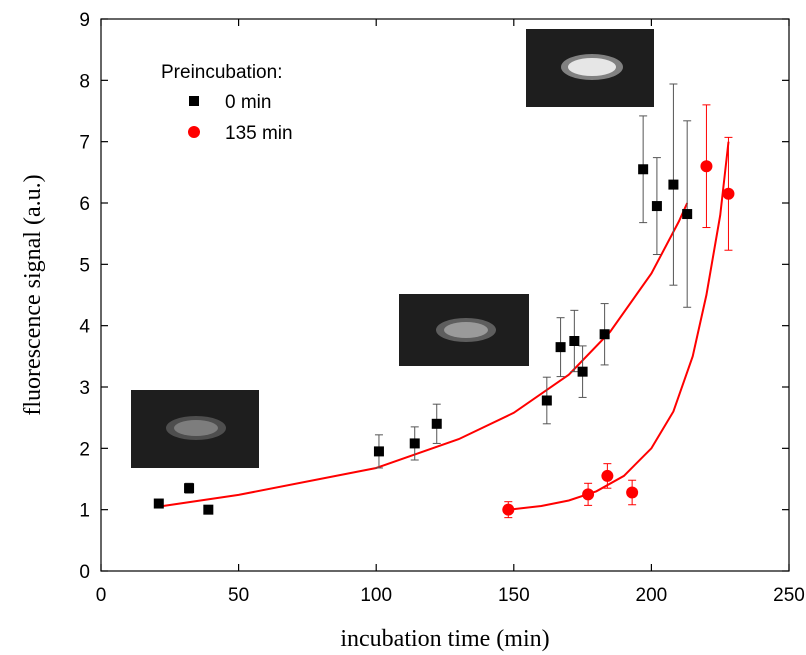 This screenshot has height=655, width=806. I want to click on x-tick-label: 150, so click(514, 595).